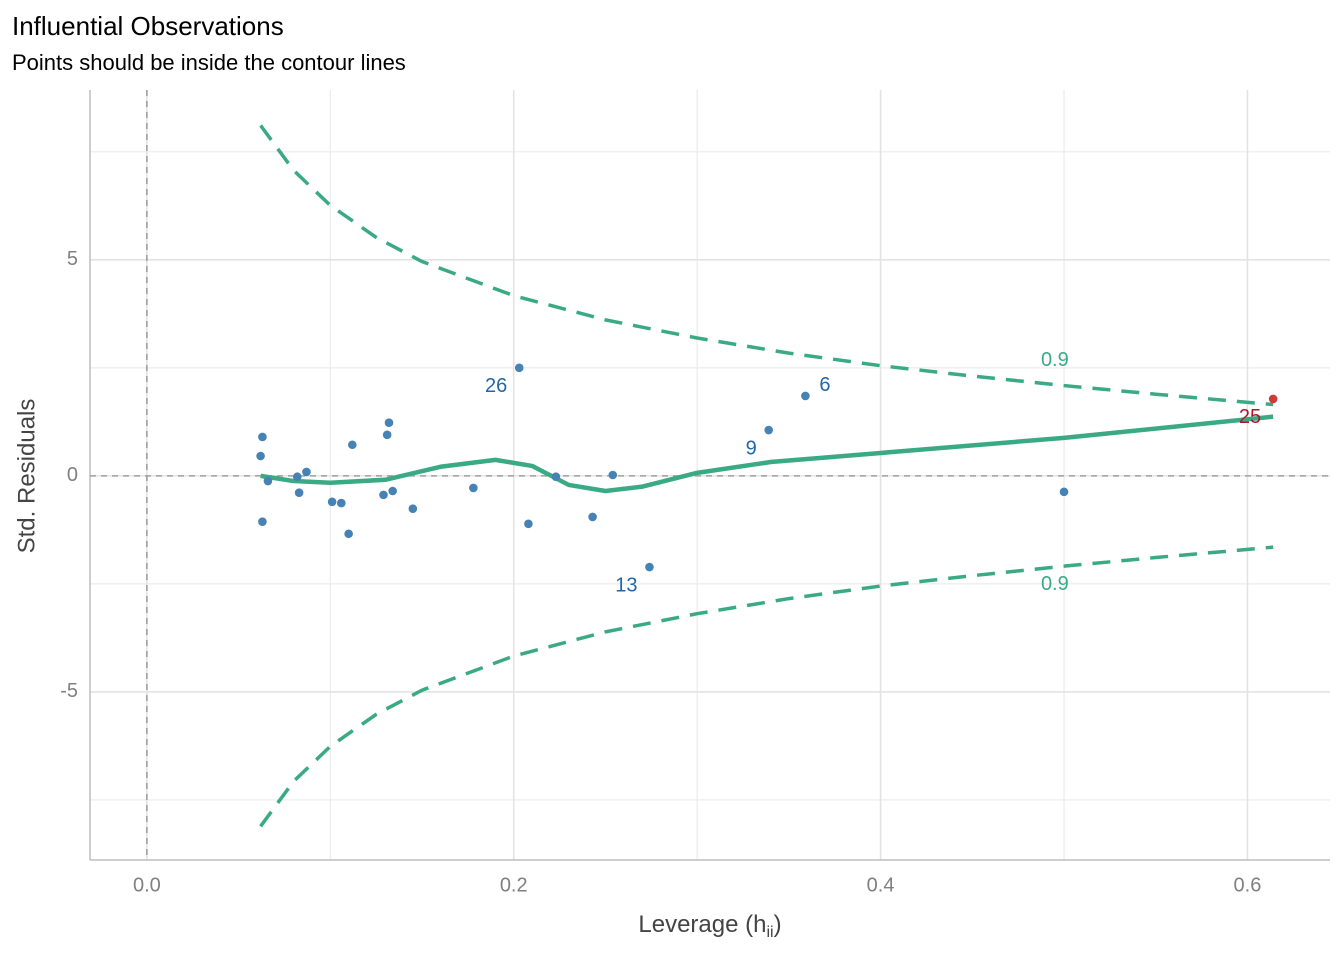 The width and height of the screenshot is (1344, 965). What do you see at coordinates (778, 924) in the screenshot?
I see `x-axis-title-end: )` at bounding box center [778, 924].